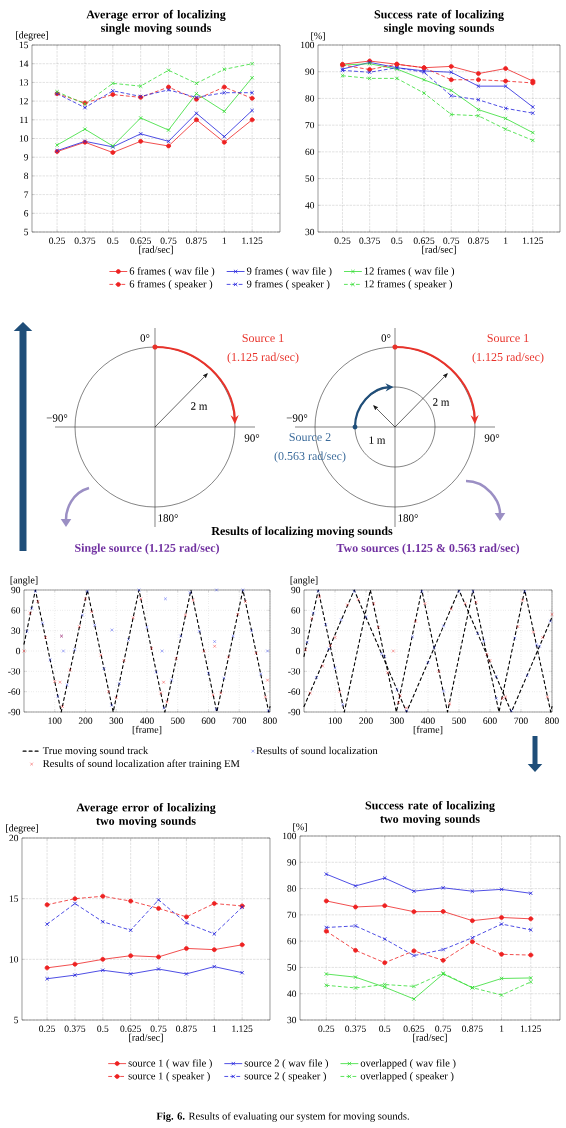 Image resolution: width=566 pixels, height=1128 pixels. What do you see at coordinates (26, 176) in the screenshot?
I see `y-tick-label: 8` at bounding box center [26, 176].